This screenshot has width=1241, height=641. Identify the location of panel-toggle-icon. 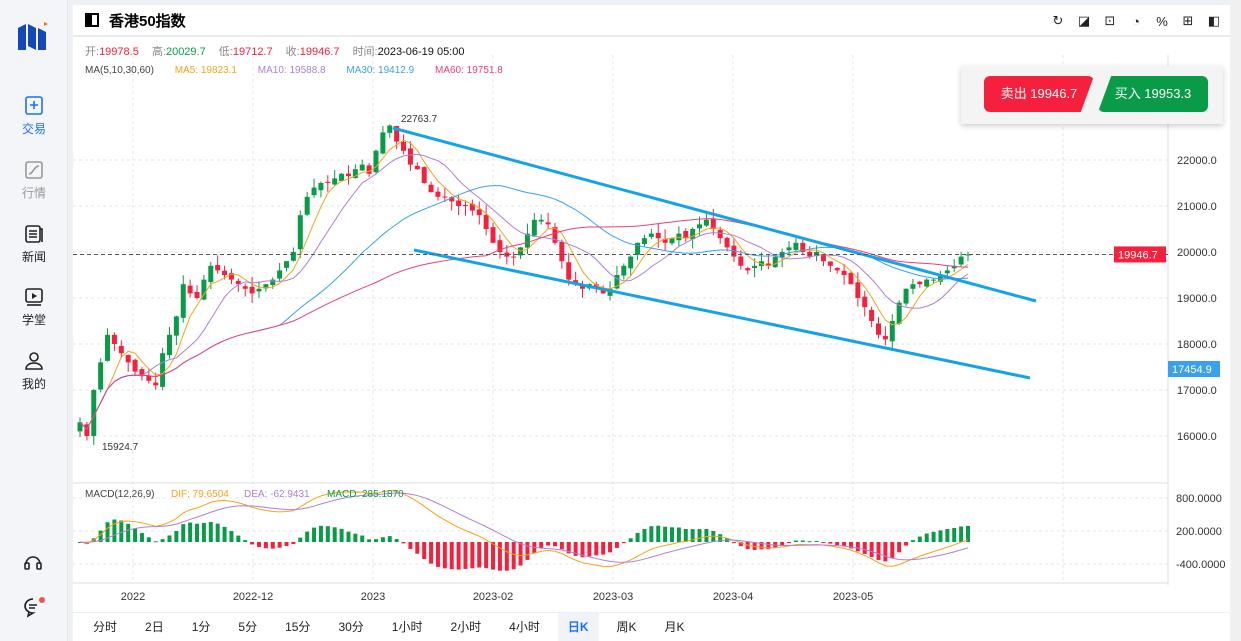
(92, 20).